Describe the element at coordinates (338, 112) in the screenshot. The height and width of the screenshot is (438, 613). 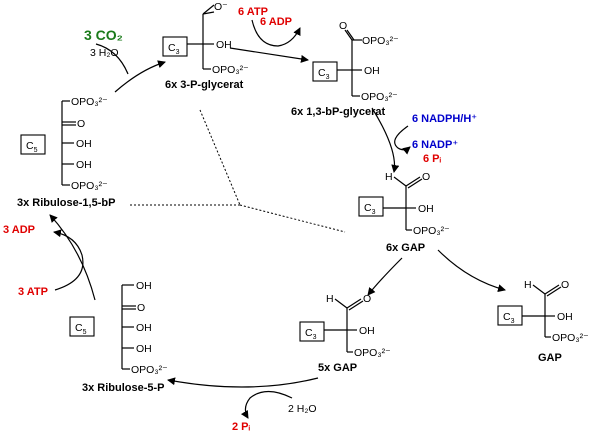
I see `molecule-label: 6x 1,3-bP-glycerat` at that location.